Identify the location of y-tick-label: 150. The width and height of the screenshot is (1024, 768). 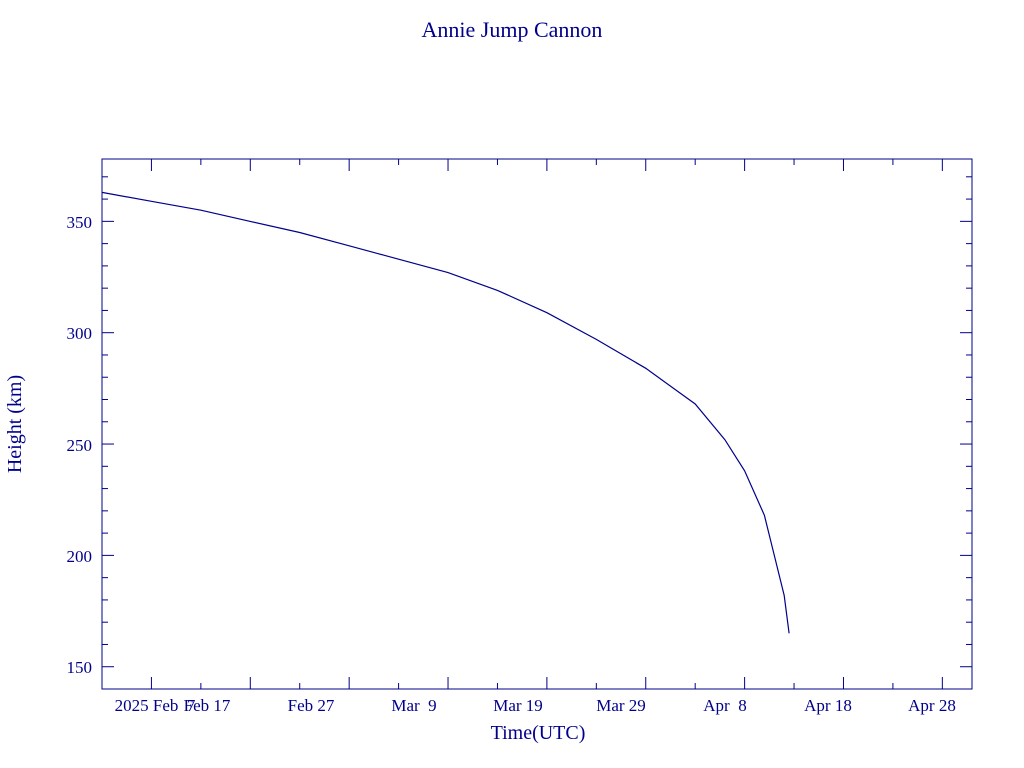
(80, 667).